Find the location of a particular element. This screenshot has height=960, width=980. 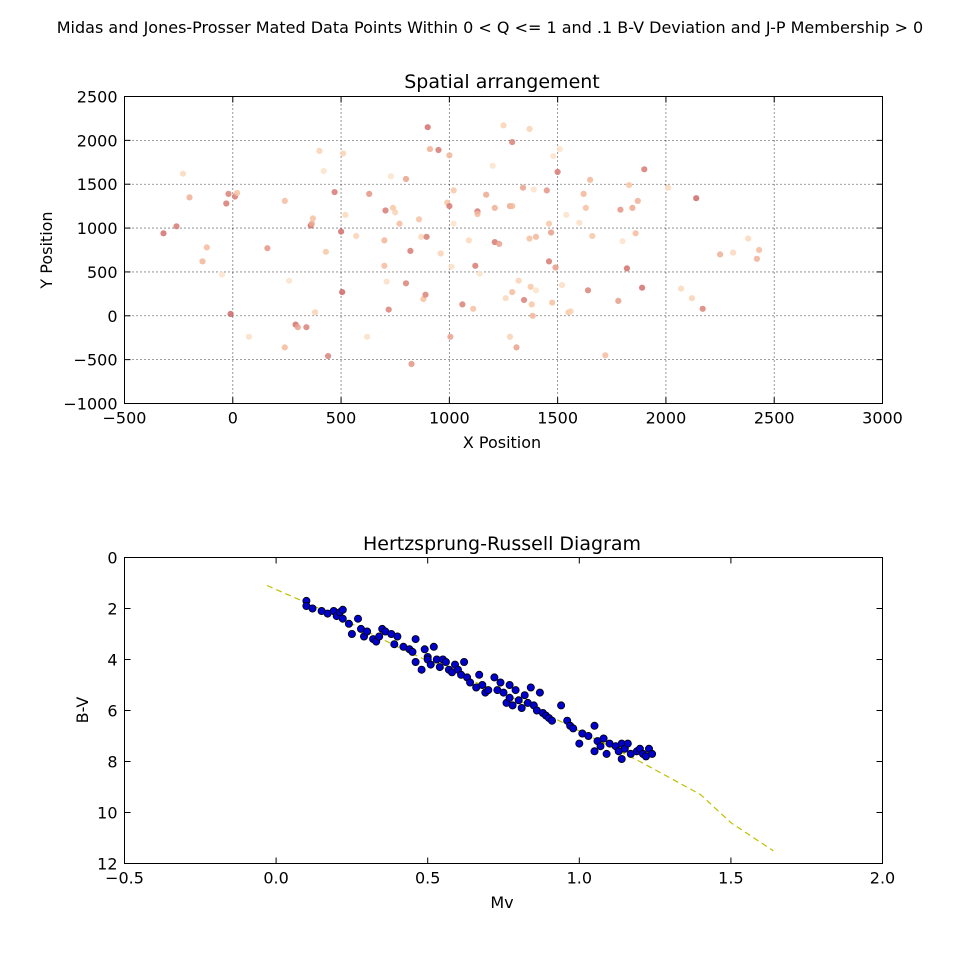

x-tick-label: 0.5 is located at coordinates (427, 878).